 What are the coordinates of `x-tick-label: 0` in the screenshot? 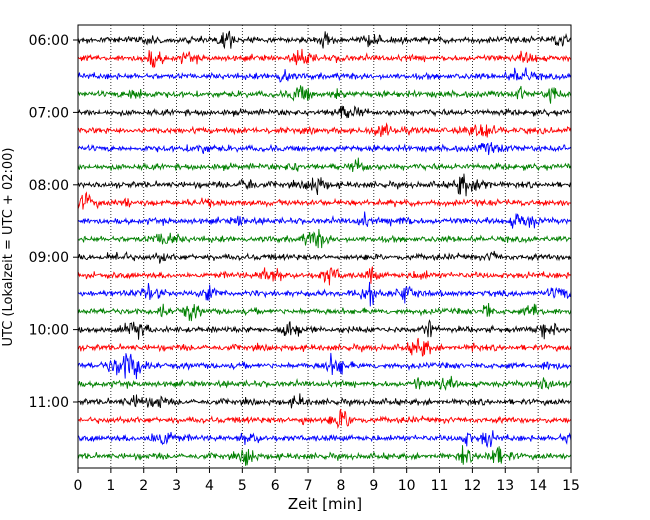 It's located at (78, 486).